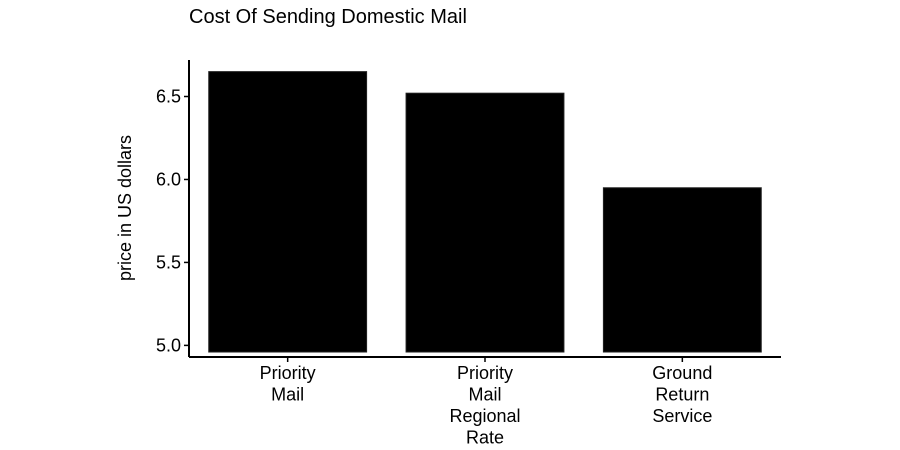 The image size is (900, 450). Describe the element at coordinates (168, 262) in the screenshot. I see `y-tick-label: 5.5` at that location.